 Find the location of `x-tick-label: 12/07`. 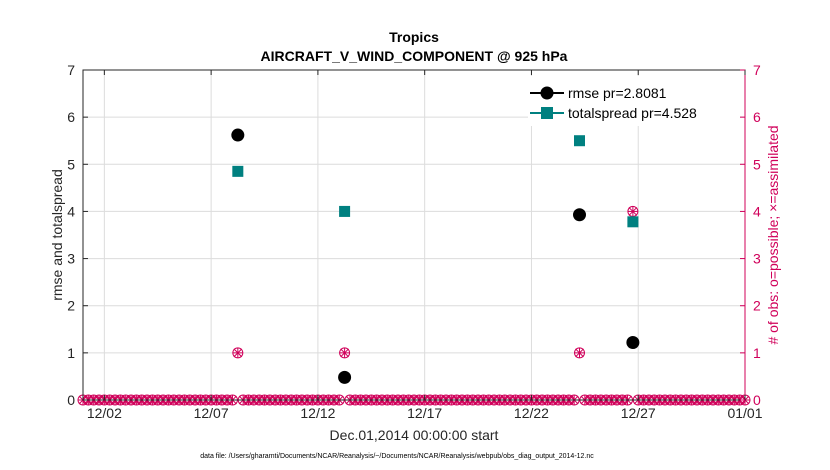

x-tick-label: 12/07 is located at coordinates (211, 413).